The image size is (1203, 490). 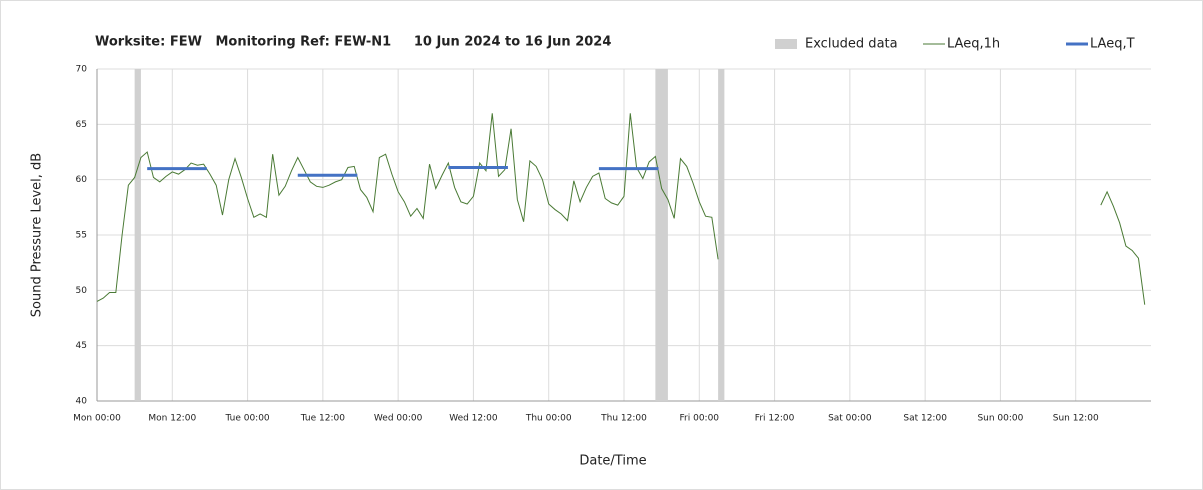 What do you see at coordinates (850, 419) in the screenshot?
I see `x-tick-label: Sat 00:00` at bounding box center [850, 419].